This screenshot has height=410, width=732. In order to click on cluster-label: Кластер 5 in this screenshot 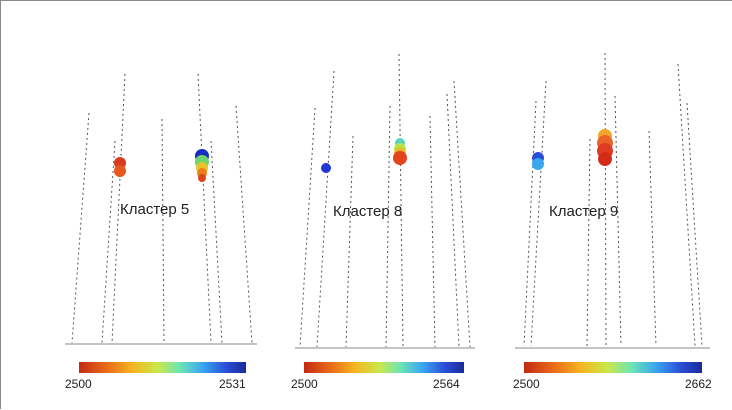, I will do `click(154, 209)`.